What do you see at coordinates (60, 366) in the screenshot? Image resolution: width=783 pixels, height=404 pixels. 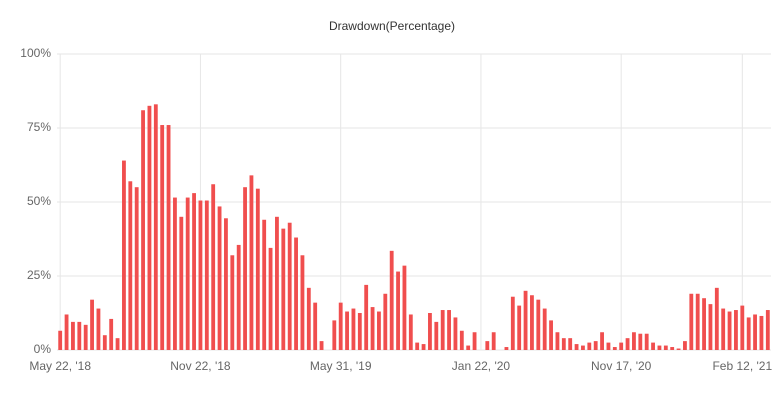 I see `x-tick-label: May 22, '18` at bounding box center [60, 366].